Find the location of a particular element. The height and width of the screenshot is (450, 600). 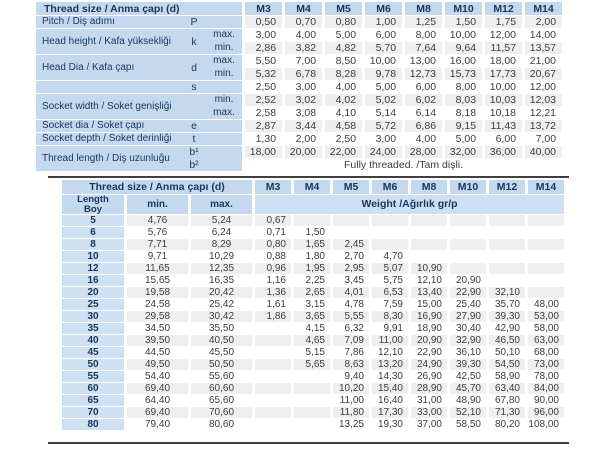

weight-value-M3: 1,16 is located at coordinates (273, 280).